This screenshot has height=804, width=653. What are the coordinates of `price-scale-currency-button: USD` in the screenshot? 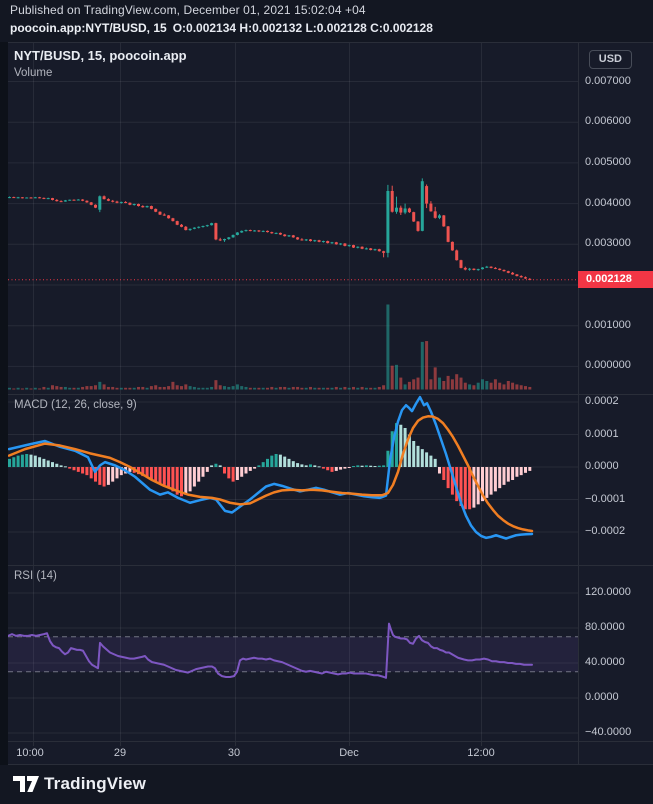 It's located at (610, 59).